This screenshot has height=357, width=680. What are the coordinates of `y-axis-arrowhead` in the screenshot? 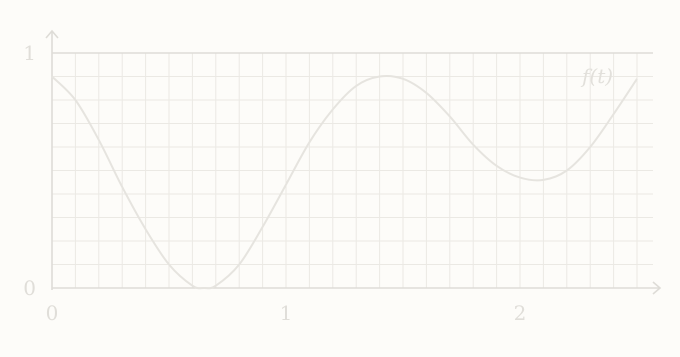 It's located at (52, 34).